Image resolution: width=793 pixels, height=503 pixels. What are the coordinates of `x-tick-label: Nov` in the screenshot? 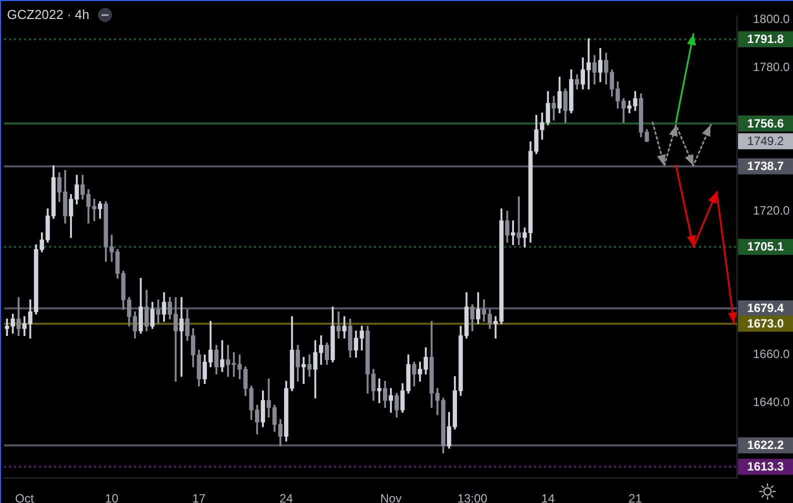 It's located at (391, 497).